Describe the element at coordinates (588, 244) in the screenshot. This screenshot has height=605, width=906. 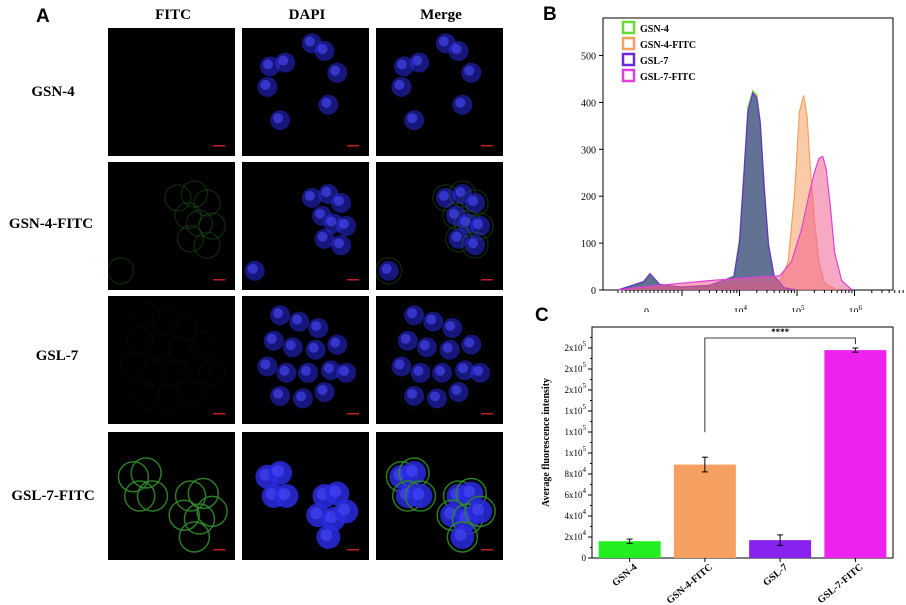
I see `flow-y-tick-label: 100` at that location.